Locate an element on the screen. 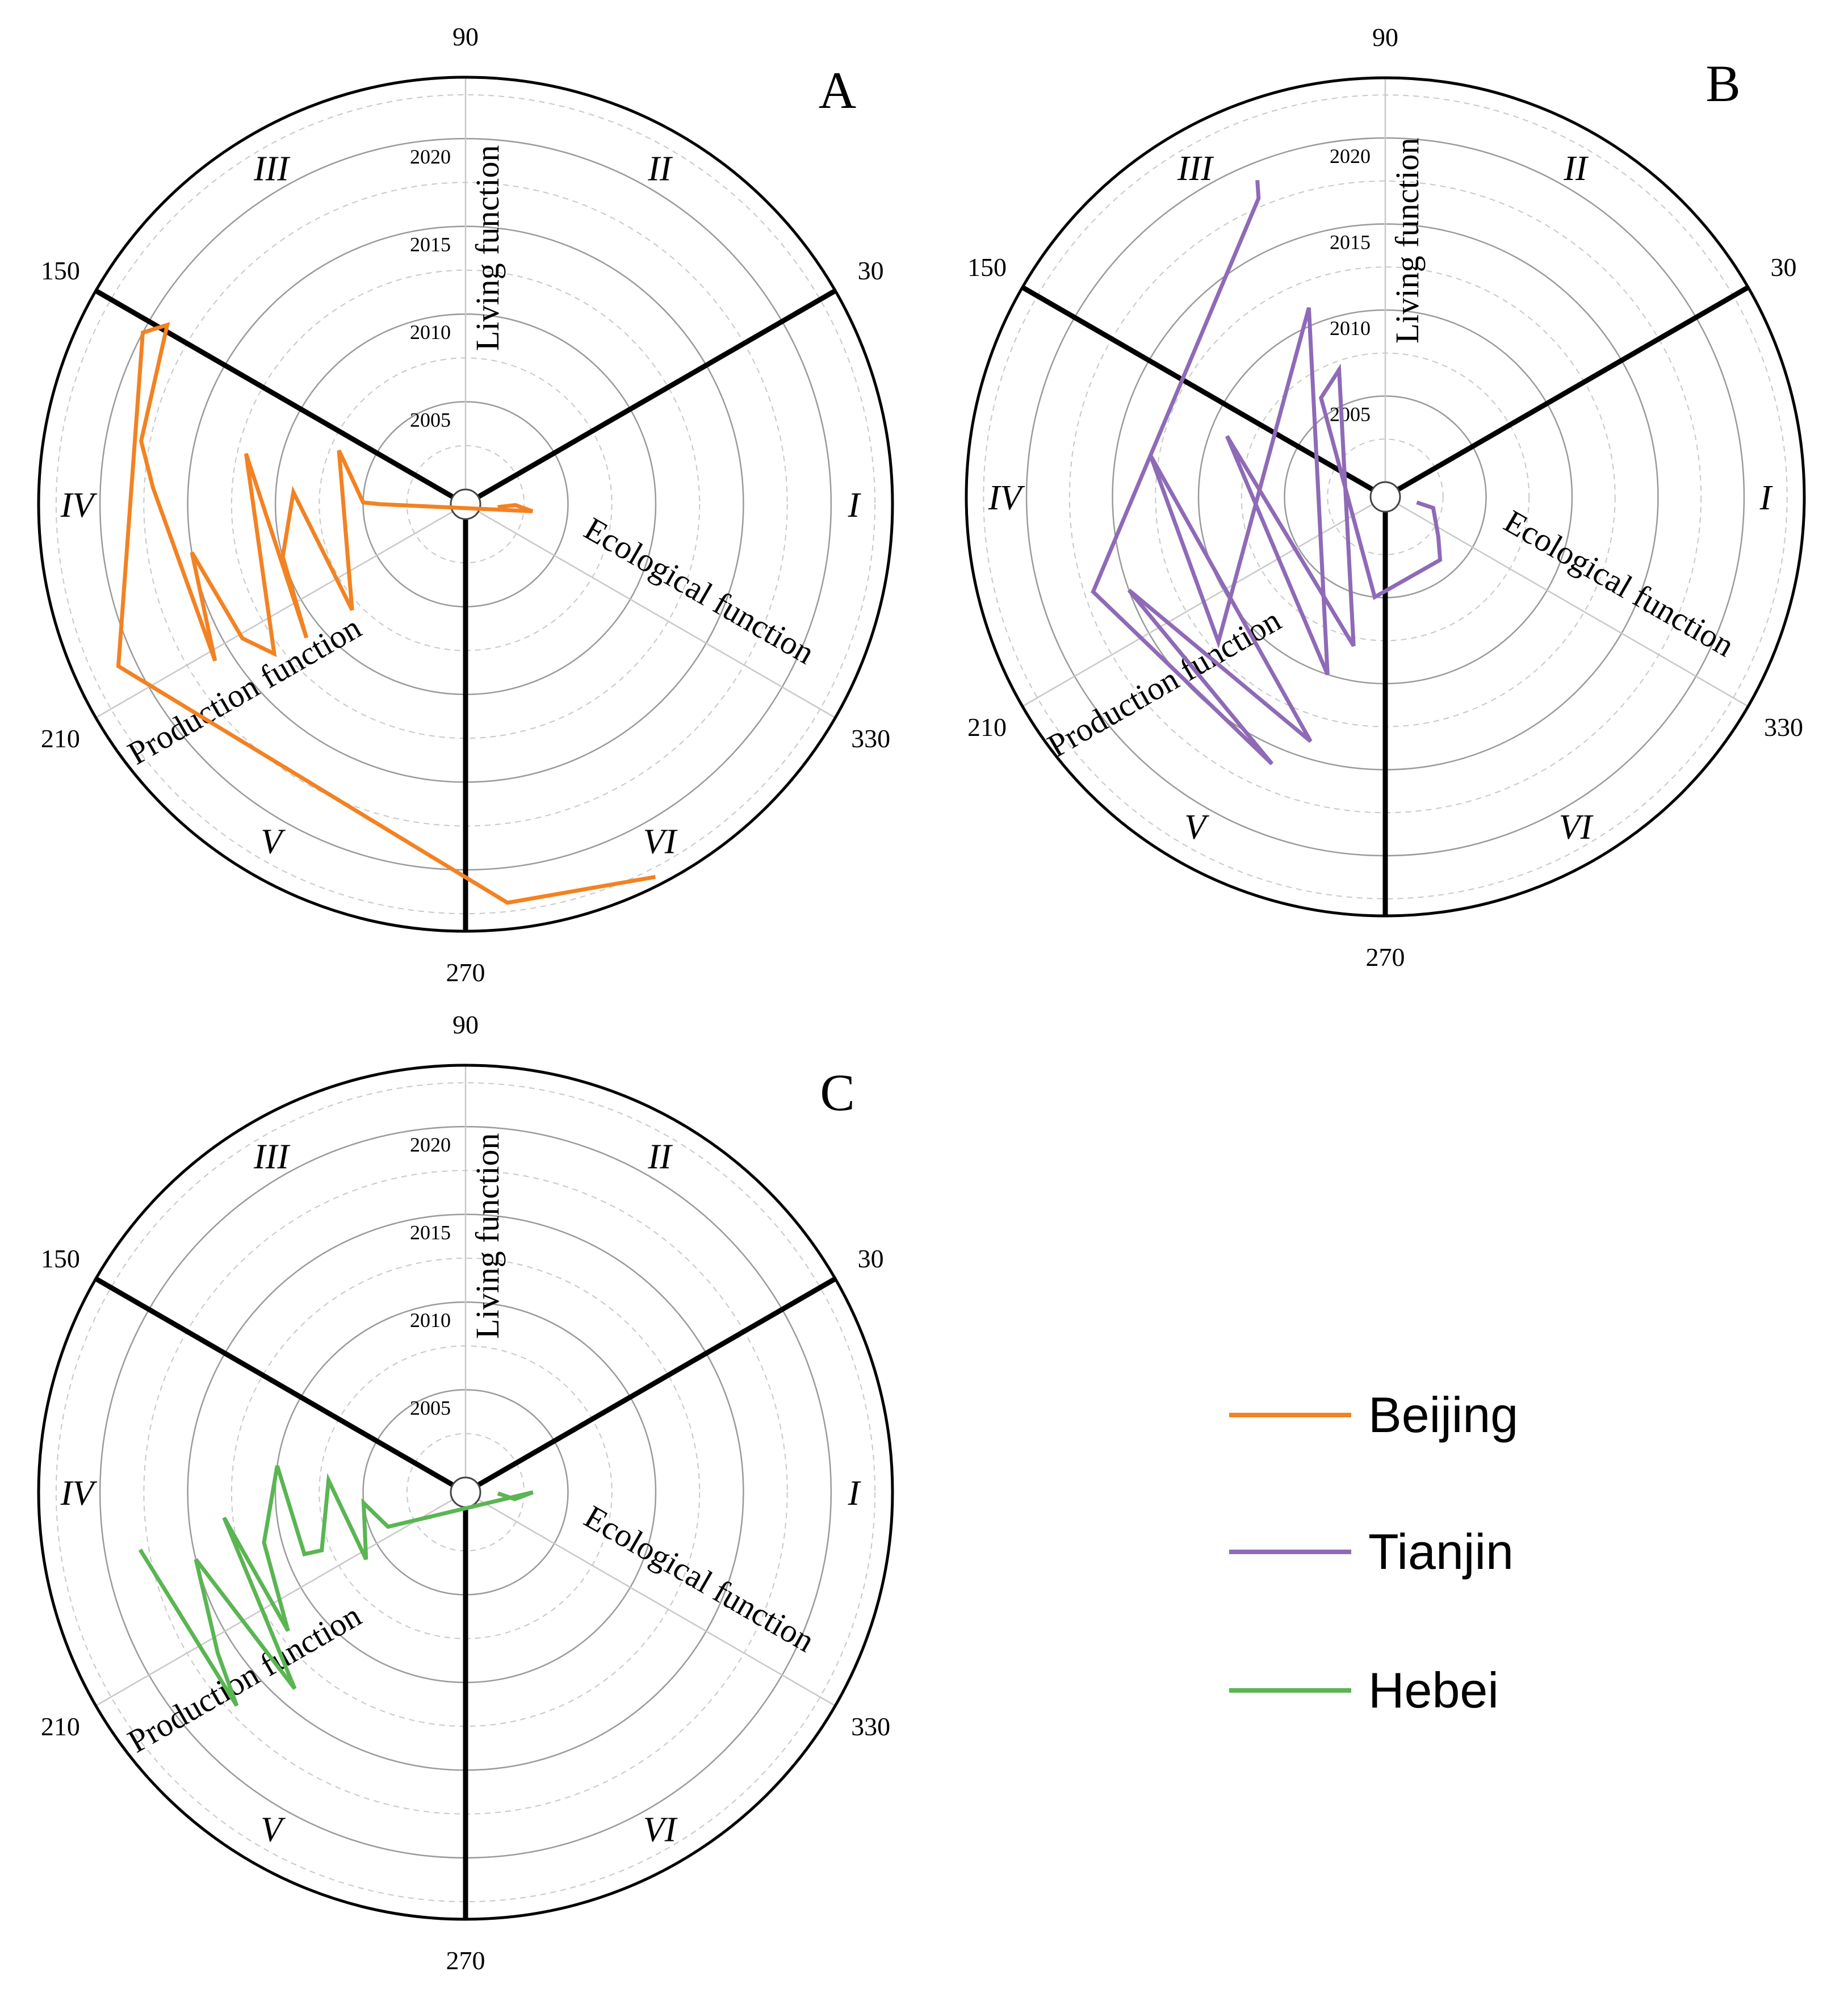 The width and height of the screenshot is (1848, 2005). legend-label-hebei: Hebei is located at coordinates (1434, 1690).